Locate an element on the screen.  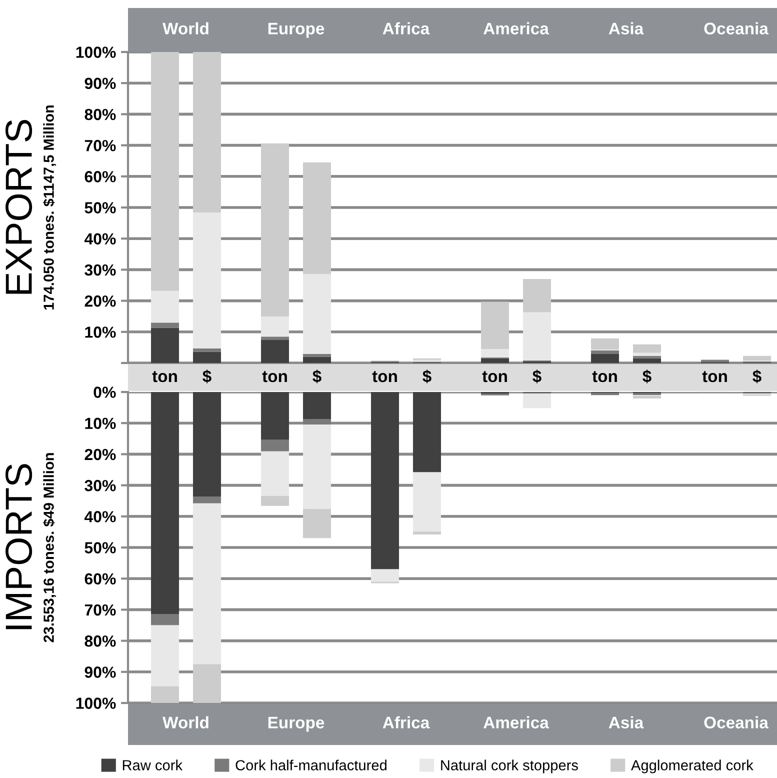
legend-label: Natural cork stoppers is located at coordinates (509, 767).